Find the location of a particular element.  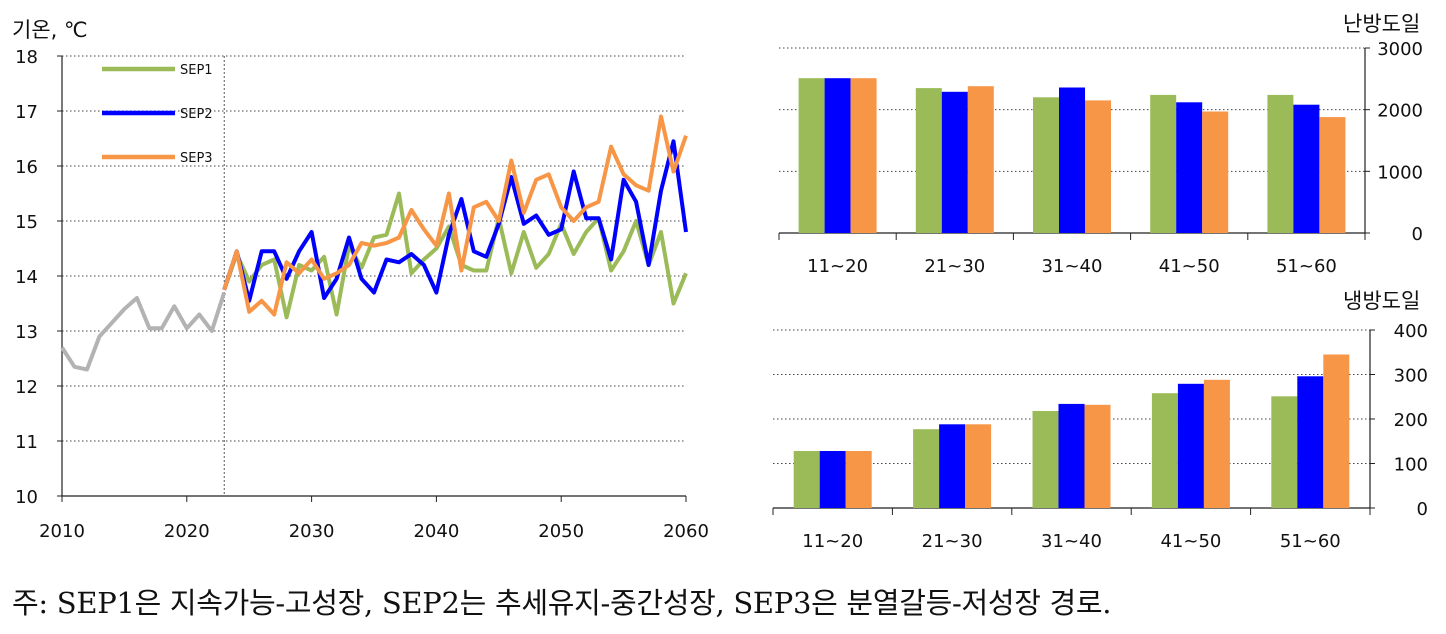

heating-y-tick-label: 2000 is located at coordinates (1400, 111).